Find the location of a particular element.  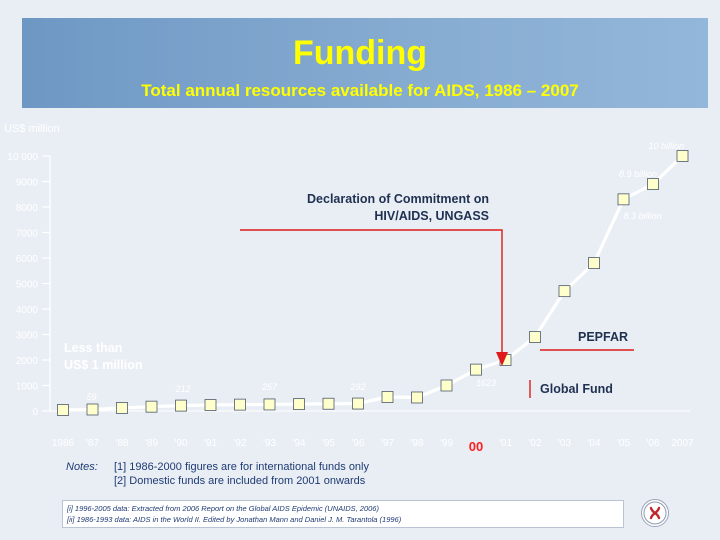

y-tick-label: 2000 is located at coordinates (27, 361).